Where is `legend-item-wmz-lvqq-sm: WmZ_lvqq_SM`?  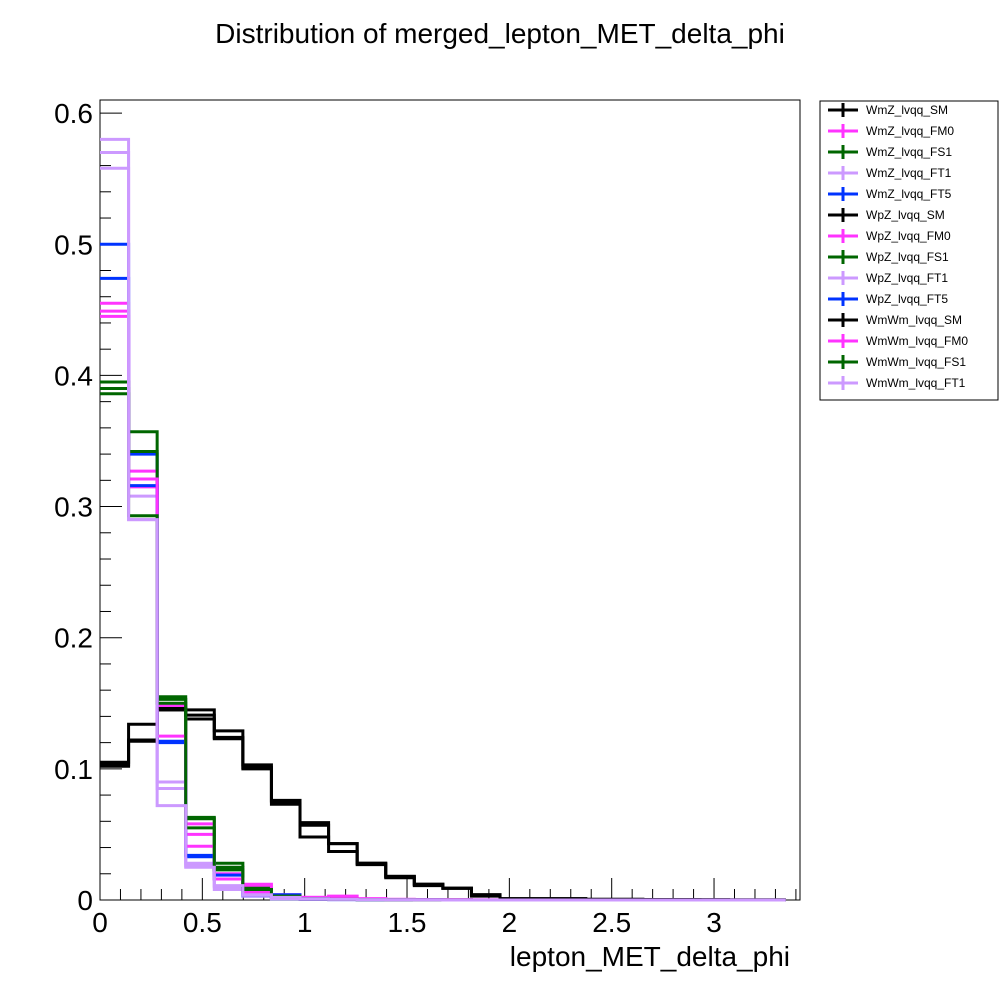
legend-item-wmz-lvqq-sm: WmZ_lvqq_SM is located at coordinates (888, 110).